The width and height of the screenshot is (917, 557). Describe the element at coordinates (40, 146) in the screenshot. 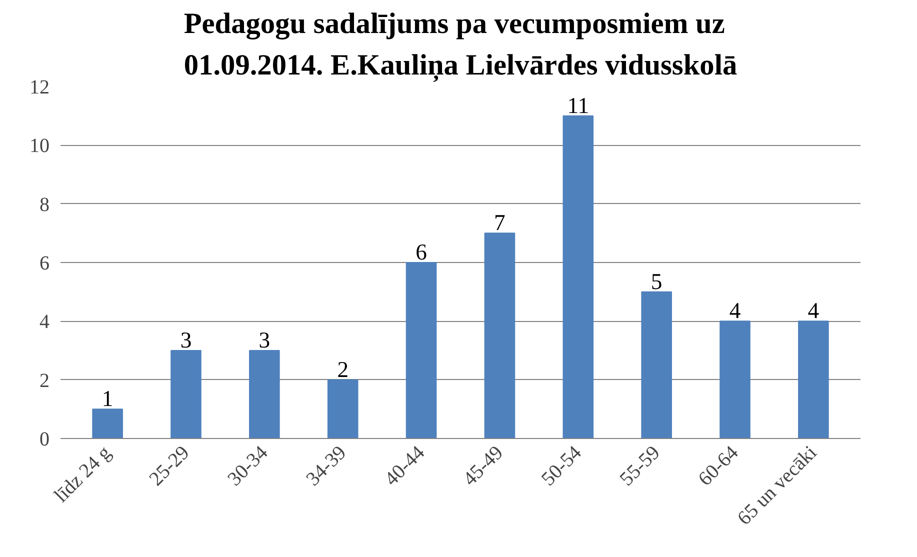

I see `y-tick-label: 10` at that location.